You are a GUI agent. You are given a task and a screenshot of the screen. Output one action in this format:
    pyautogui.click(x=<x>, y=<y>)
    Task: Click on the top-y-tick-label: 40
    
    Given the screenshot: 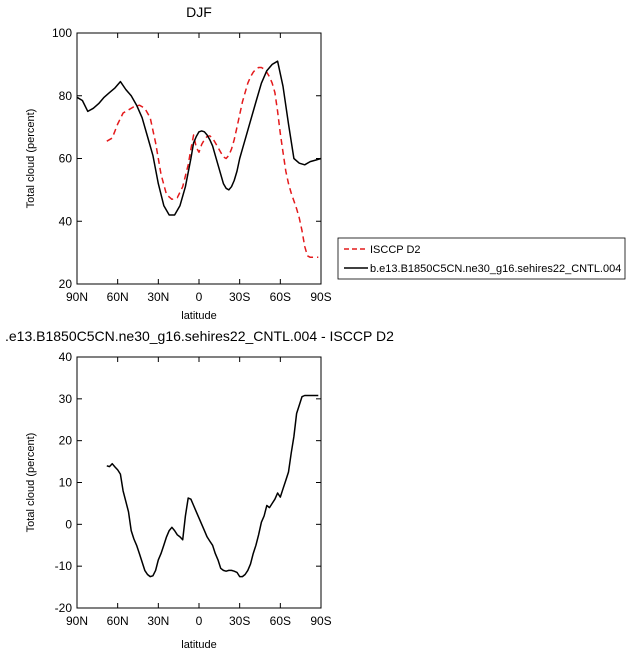 What is the action you would take?
    pyautogui.click(x=66, y=221)
    